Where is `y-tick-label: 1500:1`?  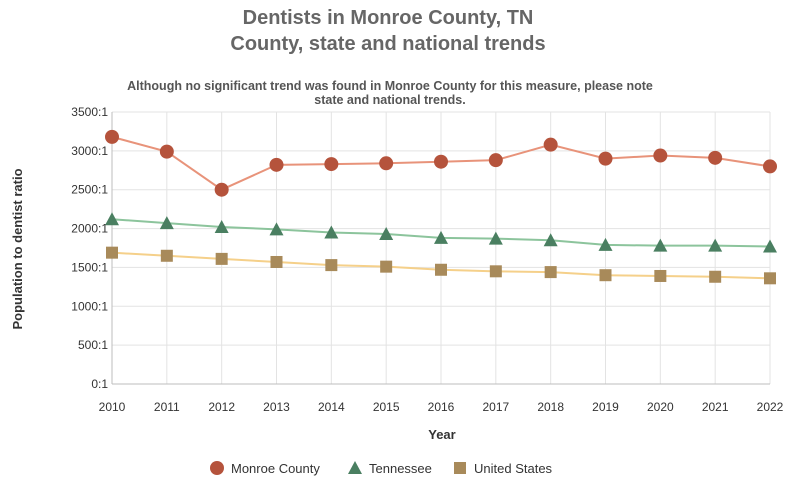
y-tick-label: 1500:1 is located at coordinates (89, 267).